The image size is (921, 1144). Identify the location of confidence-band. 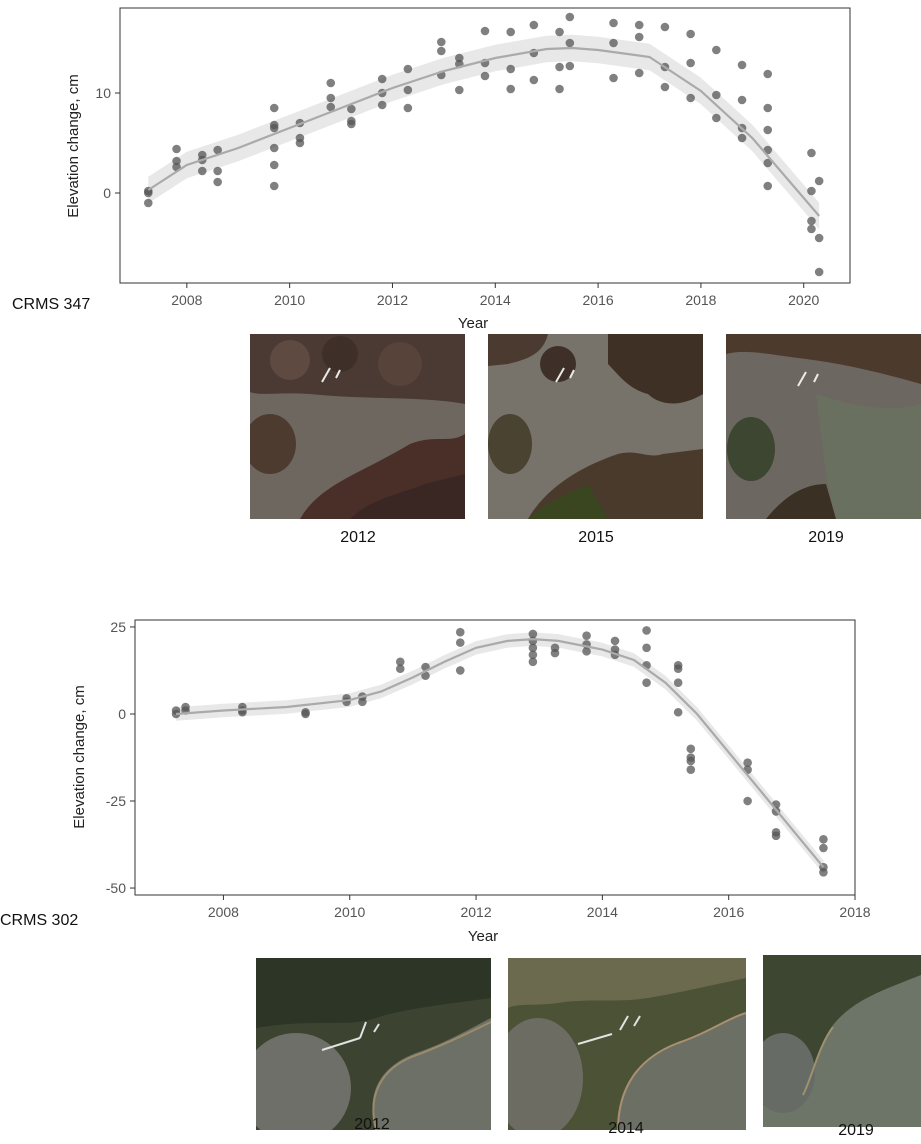
(500, 753).